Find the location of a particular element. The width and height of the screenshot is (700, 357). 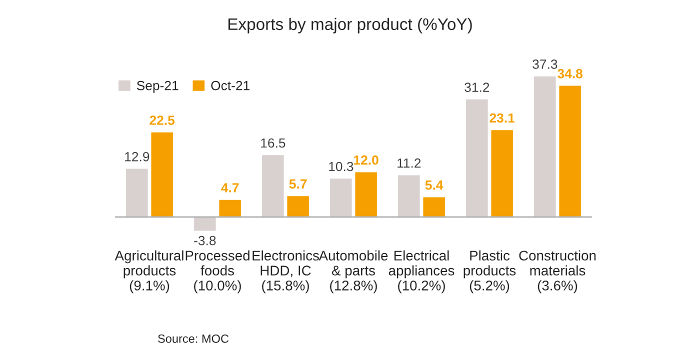

chart-title: Exports by major product (%YoY) is located at coordinates (350, 26).